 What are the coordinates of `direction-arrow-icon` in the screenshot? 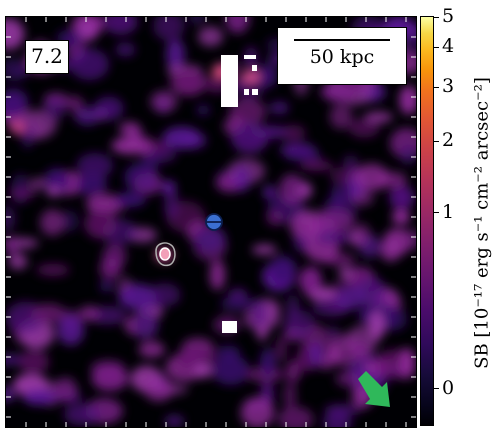 It's located at (374, 389).